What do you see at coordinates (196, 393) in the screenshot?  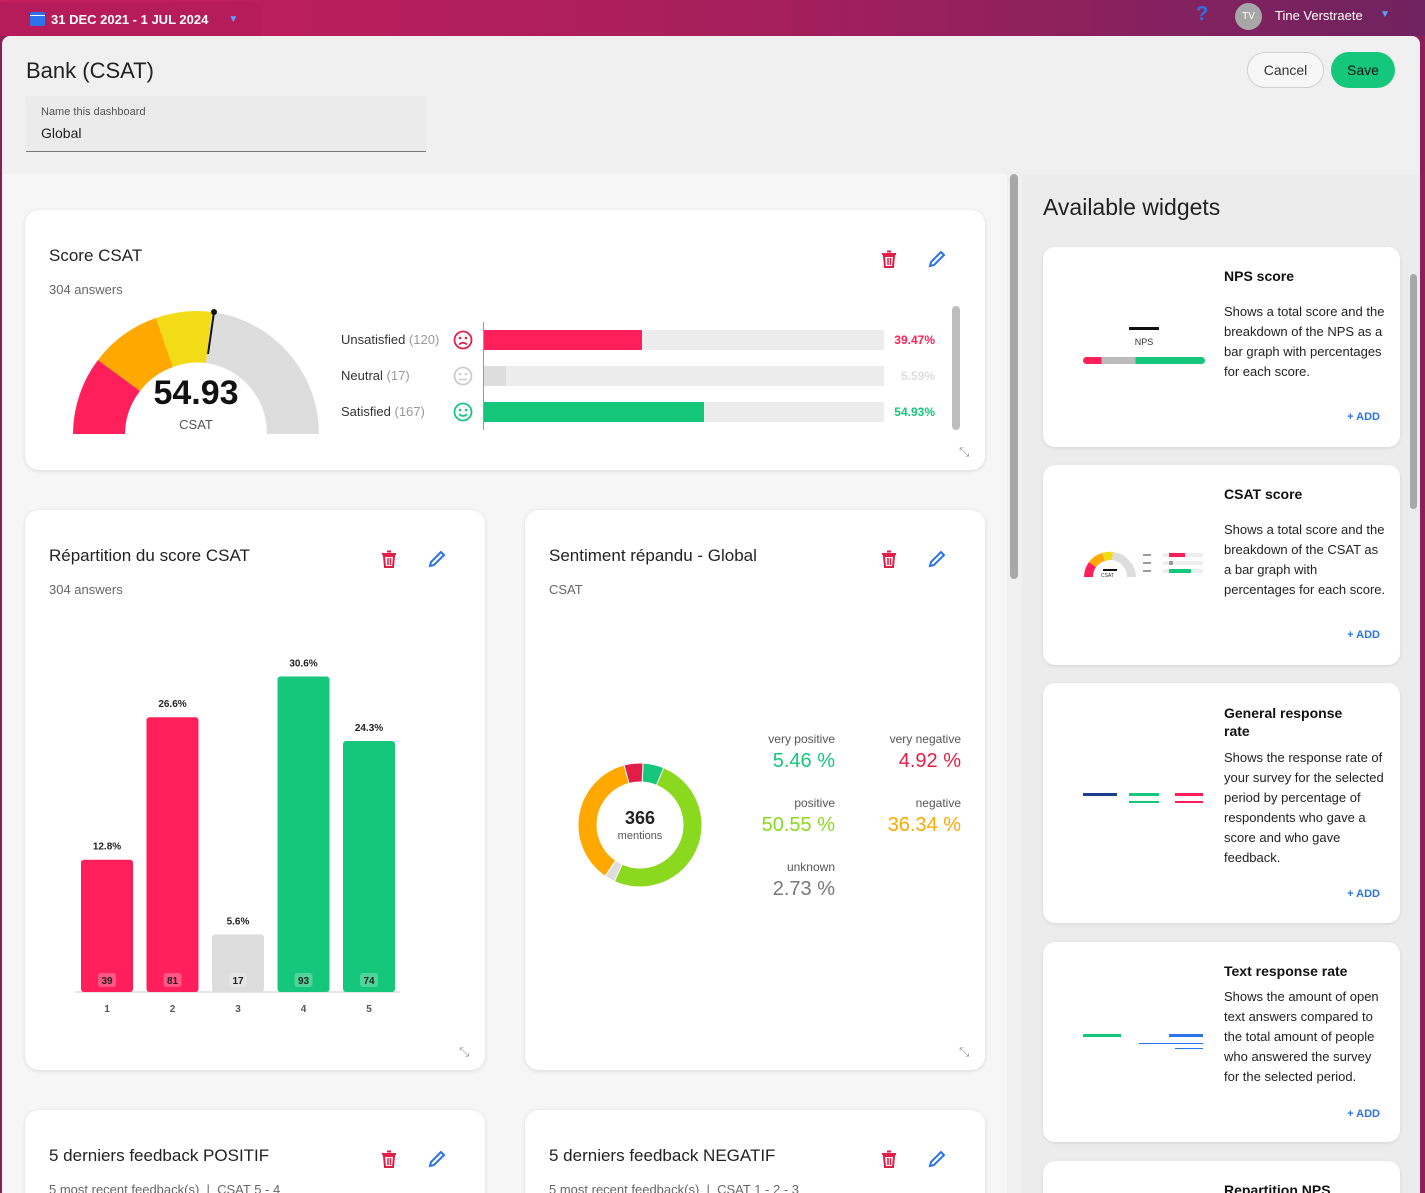 I see `gauge-score: 54.93` at bounding box center [196, 393].